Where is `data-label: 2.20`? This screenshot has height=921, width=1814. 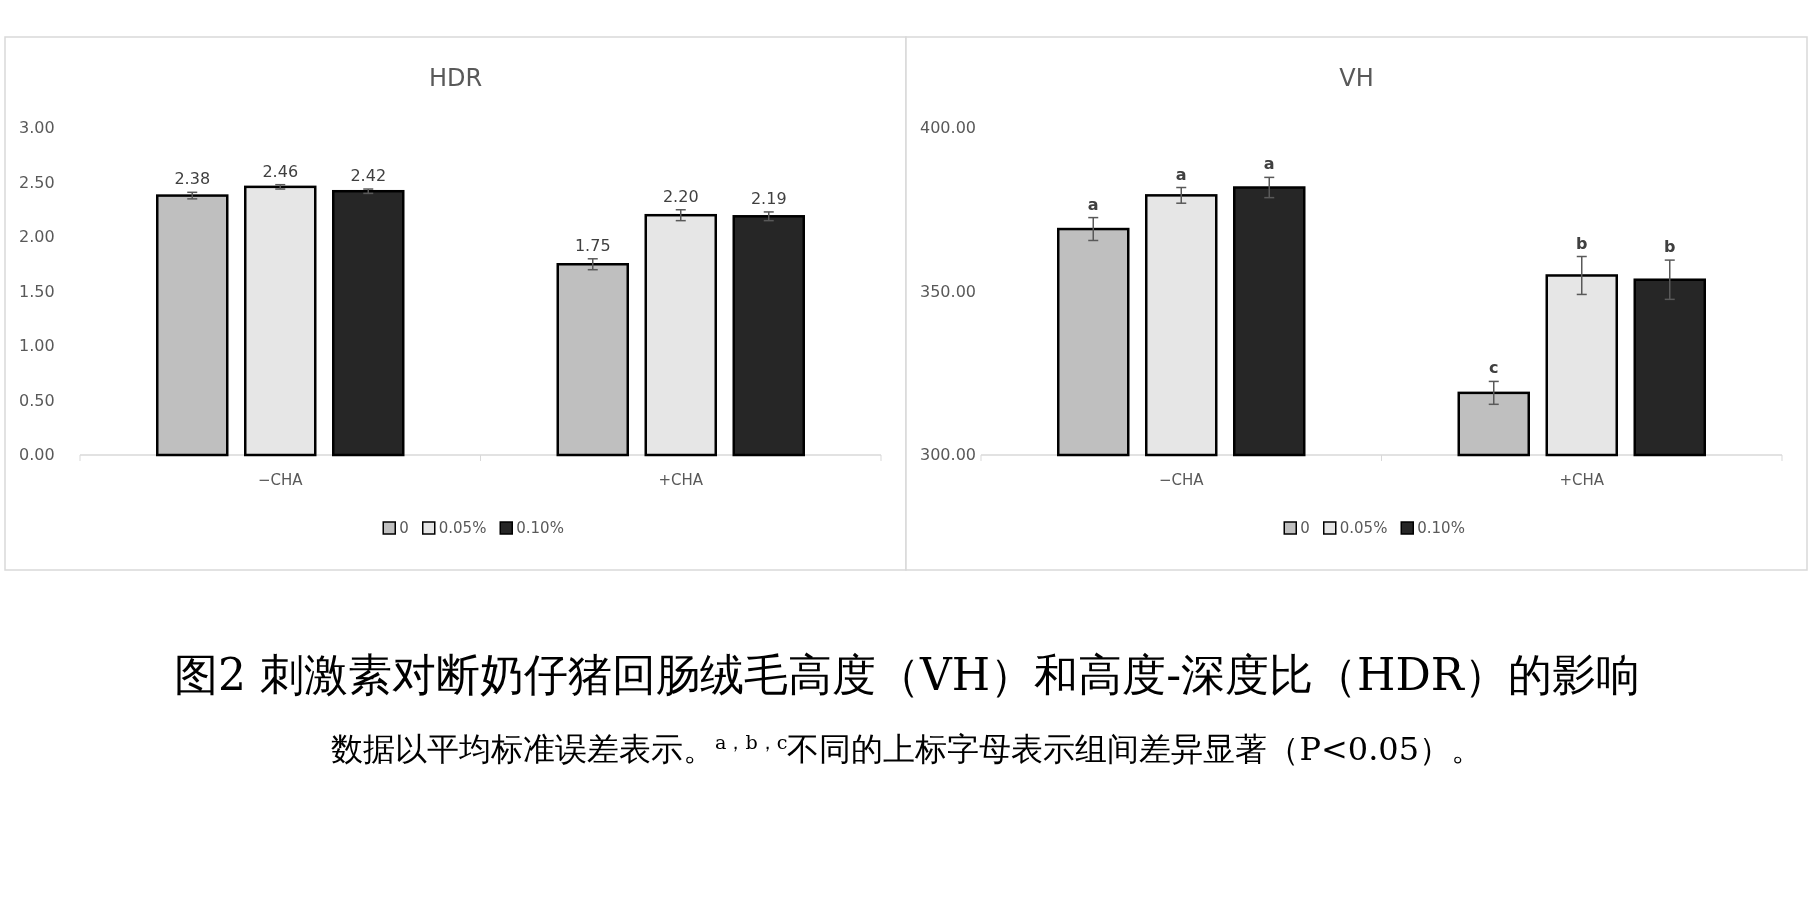 data-label: 2.20 is located at coordinates (680, 196).